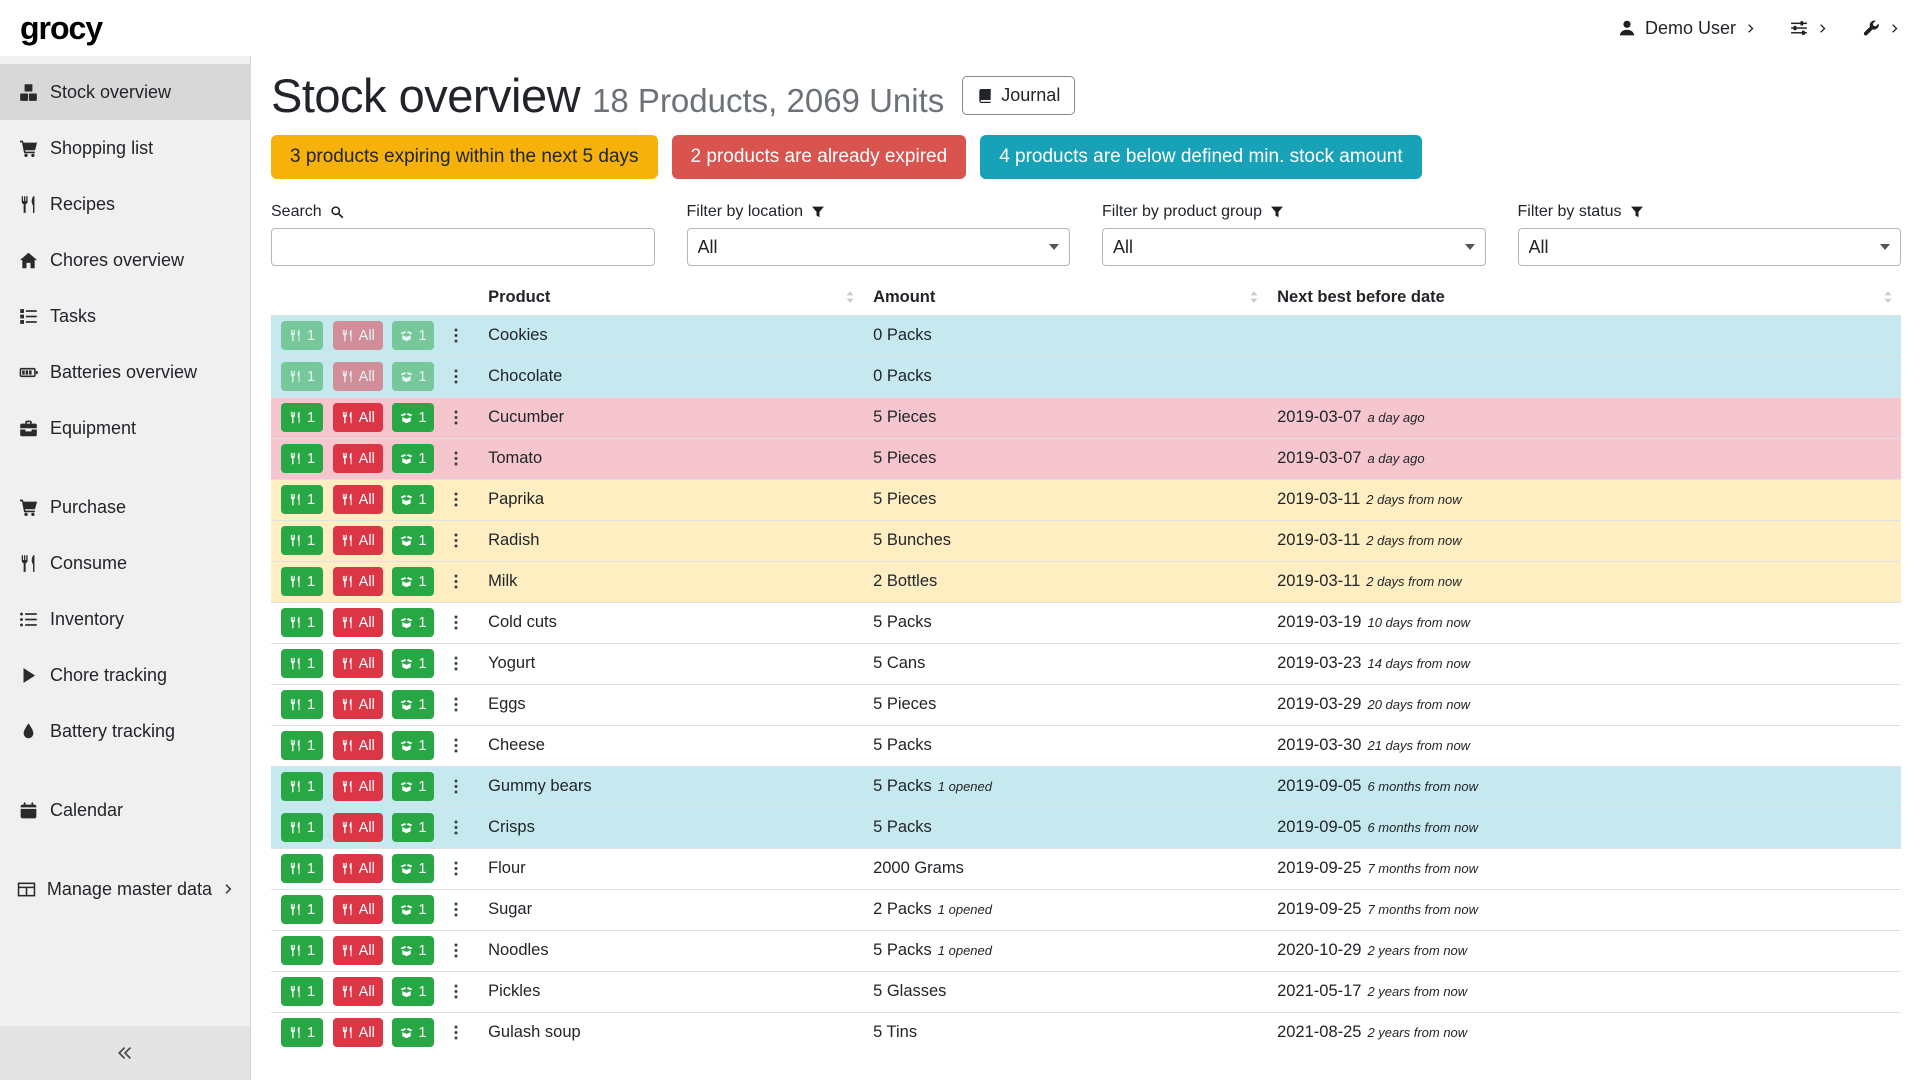 Image resolution: width=1920 pixels, height=1080 pixels. I want to click on amount-column-header: Amount, so click(1065, 297).